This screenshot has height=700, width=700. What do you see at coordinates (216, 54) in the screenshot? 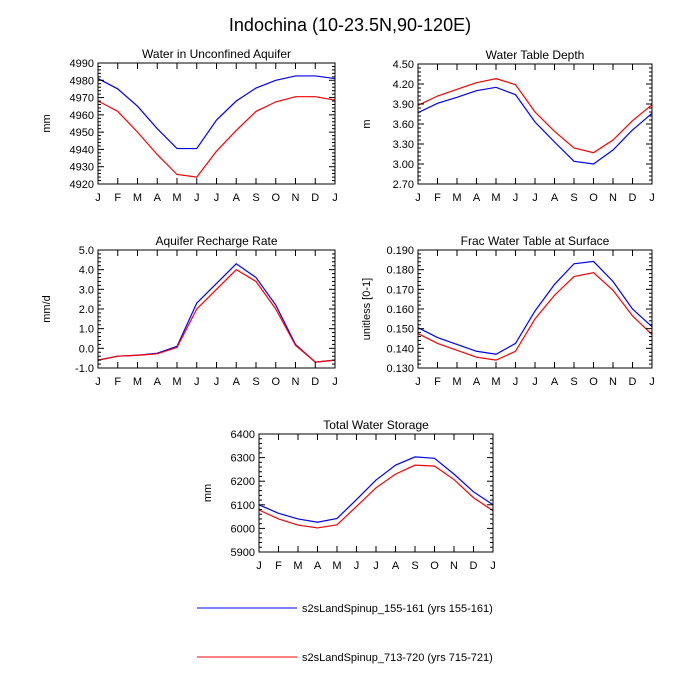
I see `panel-title: Water in Unconfined Aquifer` at bounding box center [216, 54].